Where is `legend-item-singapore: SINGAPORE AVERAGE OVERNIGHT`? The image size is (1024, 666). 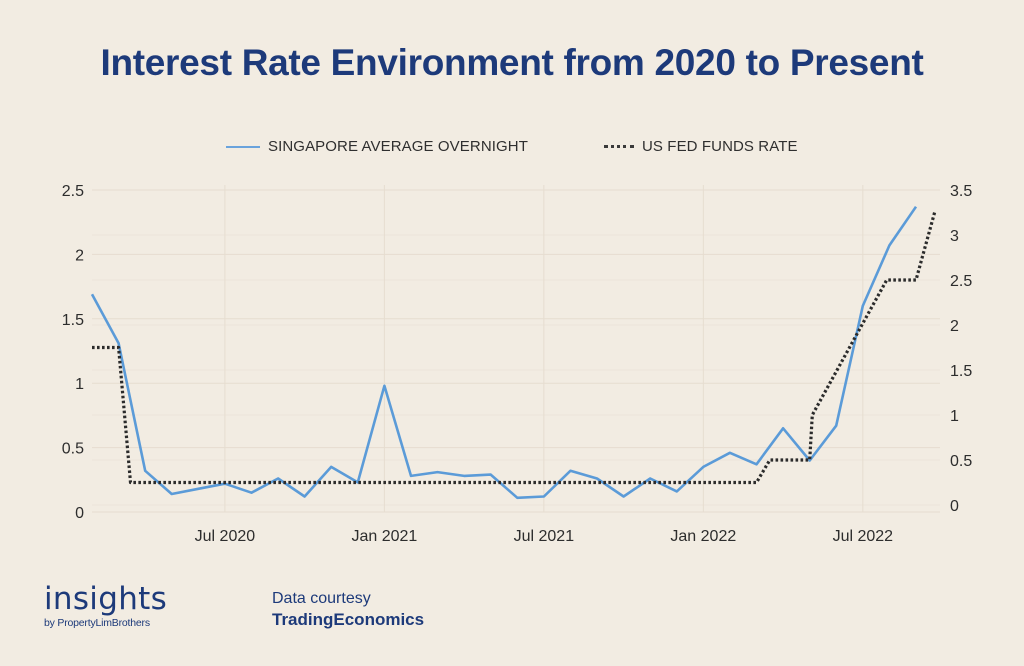 legend-item-singapore: SINGAPORE AVERAGE OVERNIGHT is located at coordinates (377, 146).